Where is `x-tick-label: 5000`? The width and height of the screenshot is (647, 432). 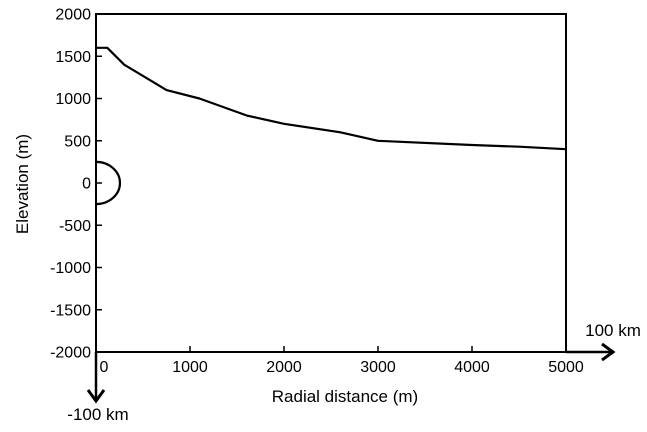 x-tick-label: 5000 is located at coordinates (566, 367).